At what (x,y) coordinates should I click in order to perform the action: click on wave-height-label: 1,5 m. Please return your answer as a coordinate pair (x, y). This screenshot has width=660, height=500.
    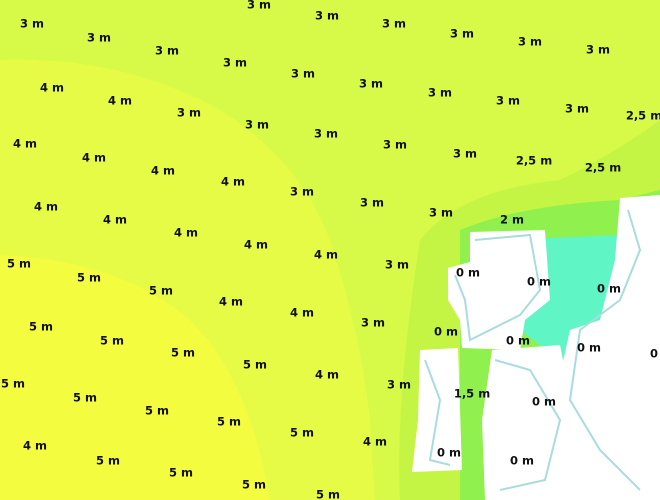
    Looking at the image, I should click on (472, 394).